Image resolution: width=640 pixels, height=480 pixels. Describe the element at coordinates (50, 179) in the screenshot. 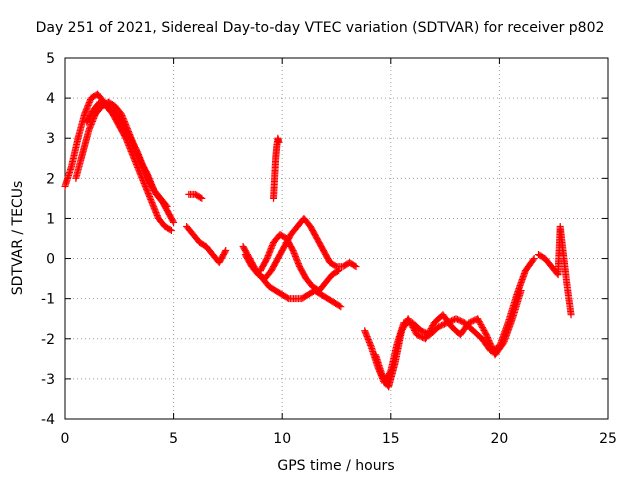

I see `y-tick-label: 2` at that location.